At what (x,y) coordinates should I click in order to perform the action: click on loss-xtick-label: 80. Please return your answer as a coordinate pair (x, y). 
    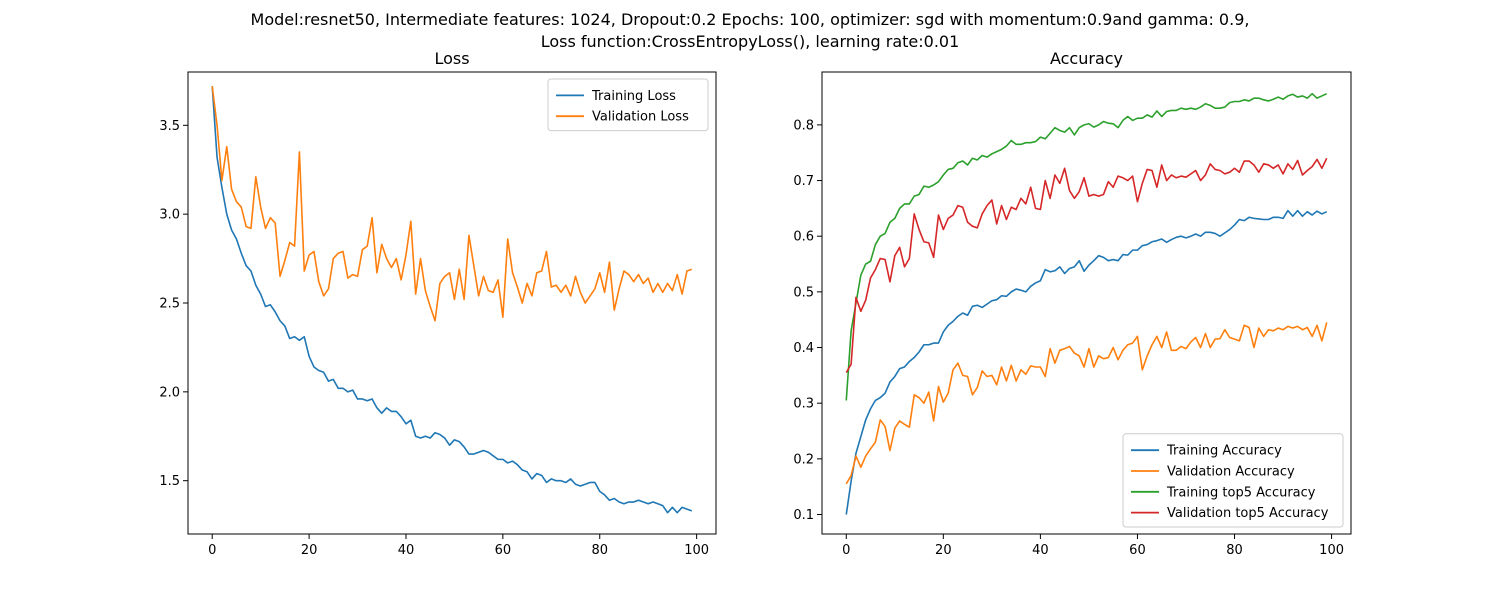
    Looking at the image, I should click on (599, 550).